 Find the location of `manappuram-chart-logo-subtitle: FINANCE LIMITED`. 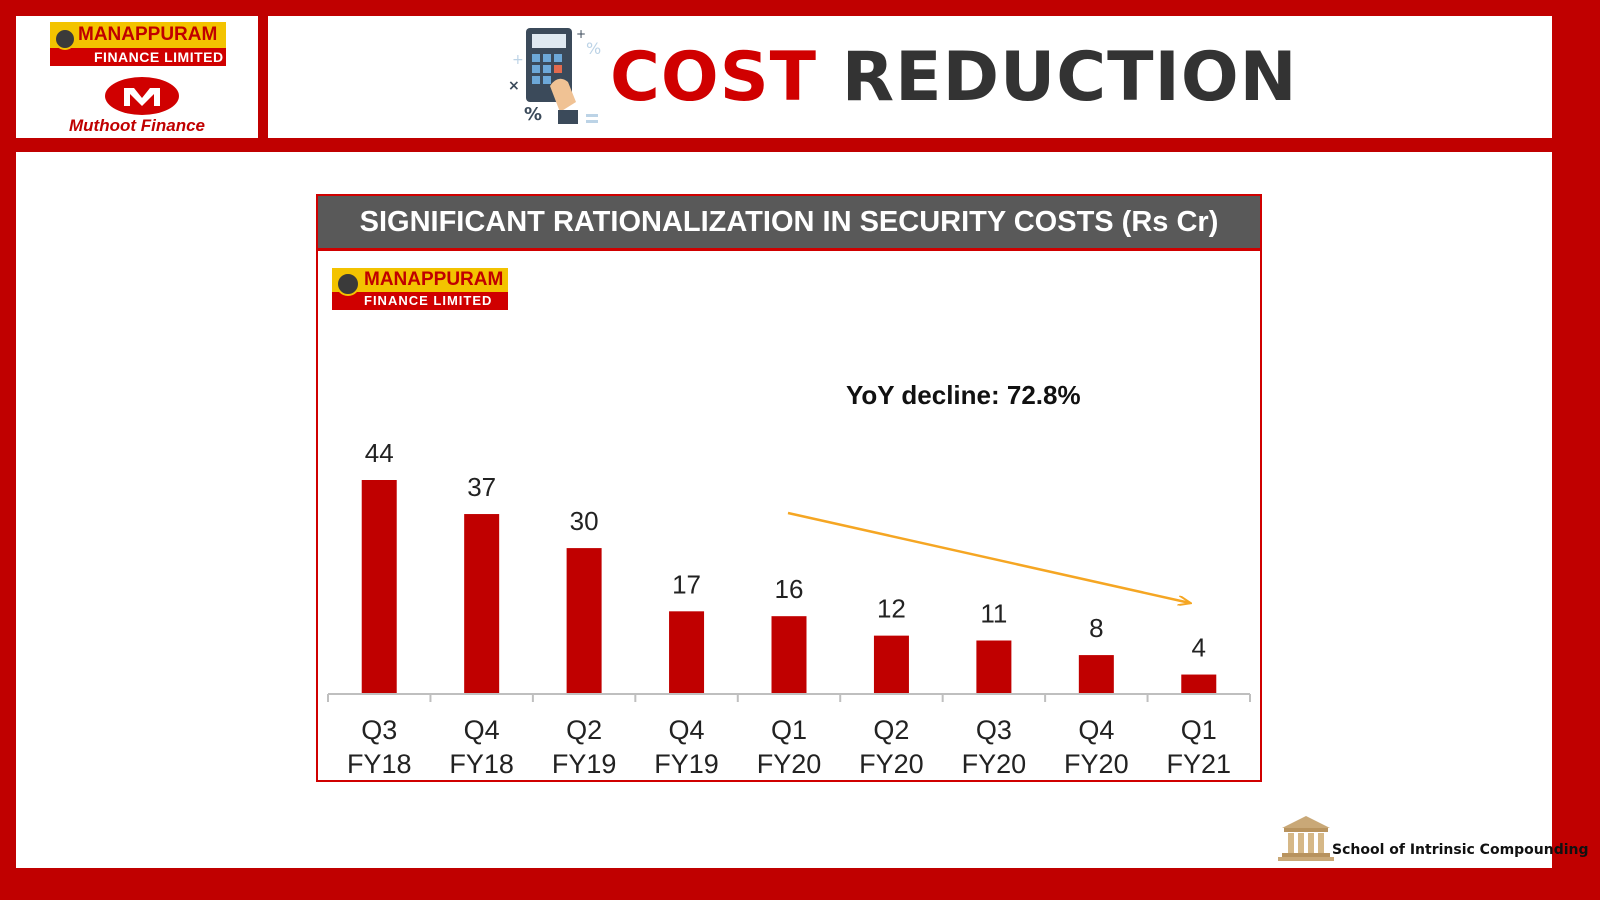

manappuram-chart-logo-subtitle: FINANCE LIMITED is located at coordinates (420, 301).